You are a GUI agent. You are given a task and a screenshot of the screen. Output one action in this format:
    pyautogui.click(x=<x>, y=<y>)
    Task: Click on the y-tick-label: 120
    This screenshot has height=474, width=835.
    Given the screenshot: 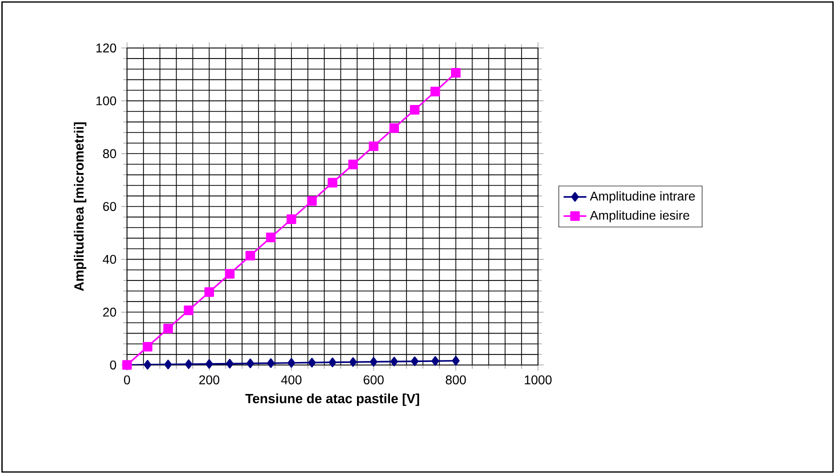 What is the action you would take?
    pyautogui.click(x=106, y=48)
    